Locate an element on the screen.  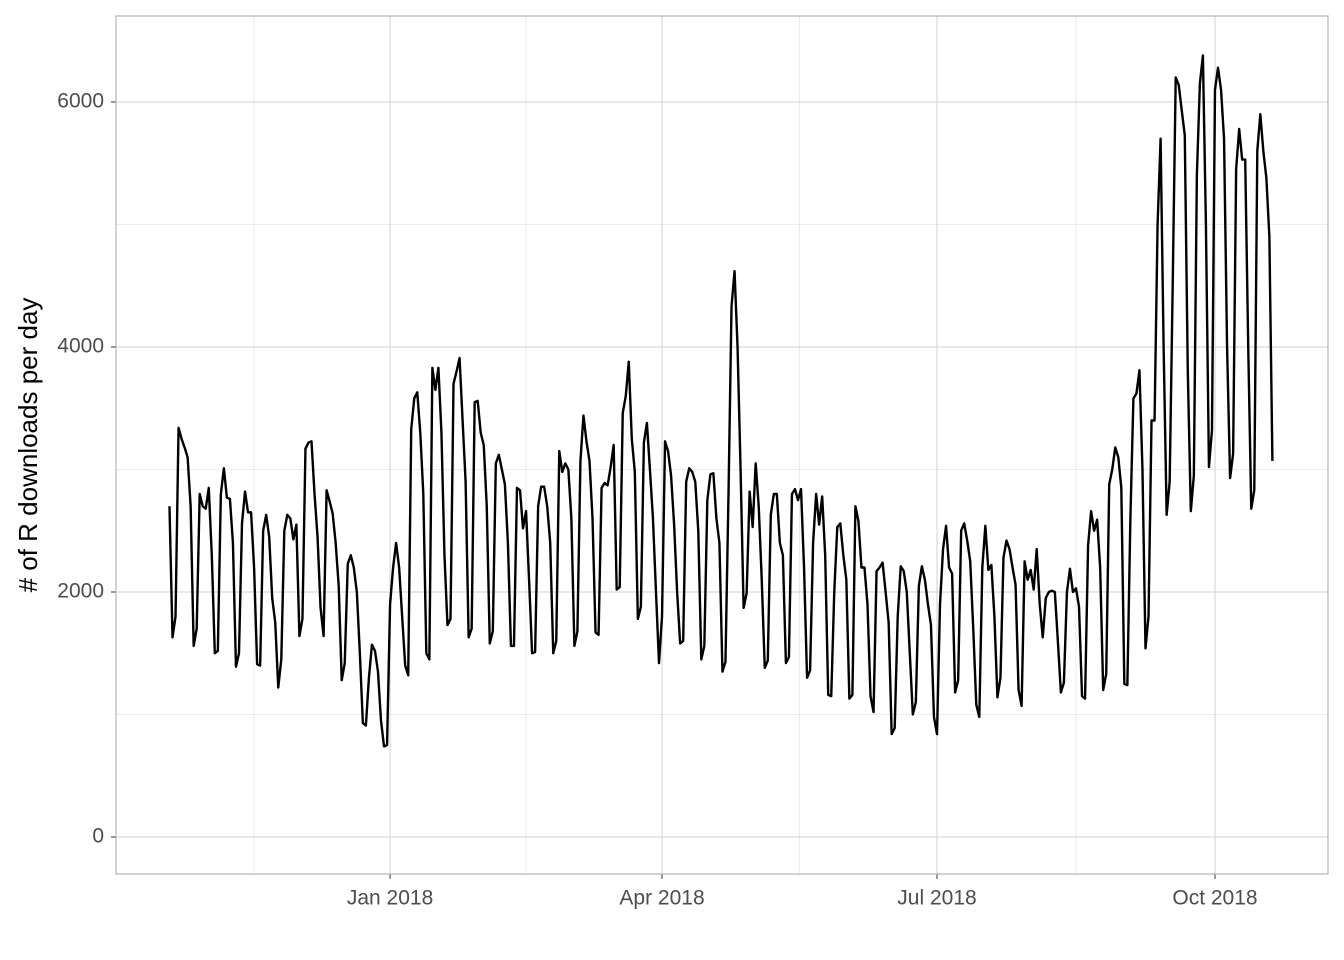
y-tick-label: 6000 is located at coordinates (80, 101).